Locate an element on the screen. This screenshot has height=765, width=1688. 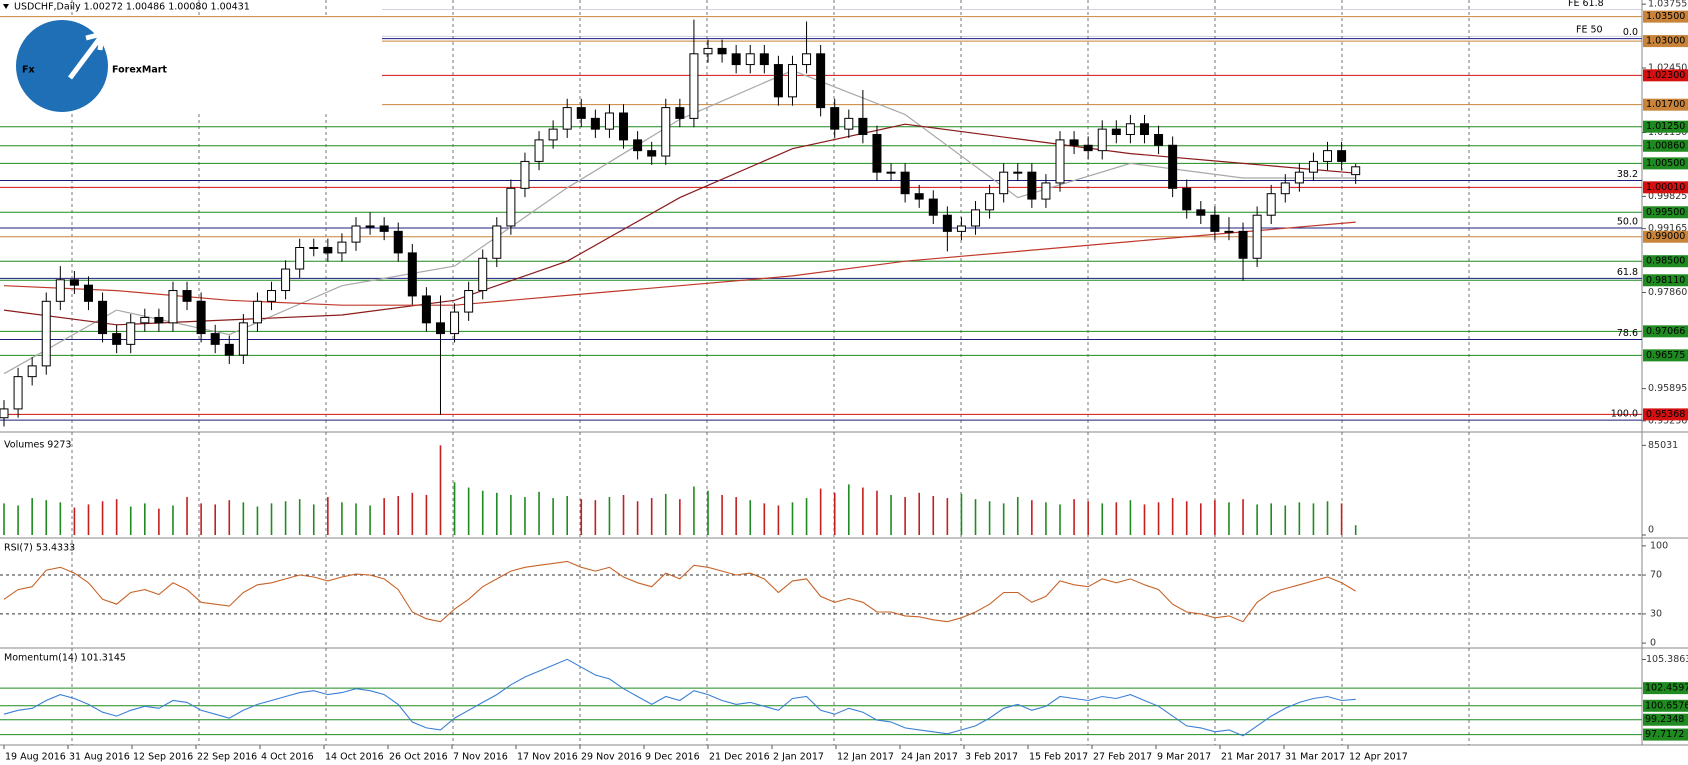
fib-label: 0.0 is located at coordinates (1630, 32).